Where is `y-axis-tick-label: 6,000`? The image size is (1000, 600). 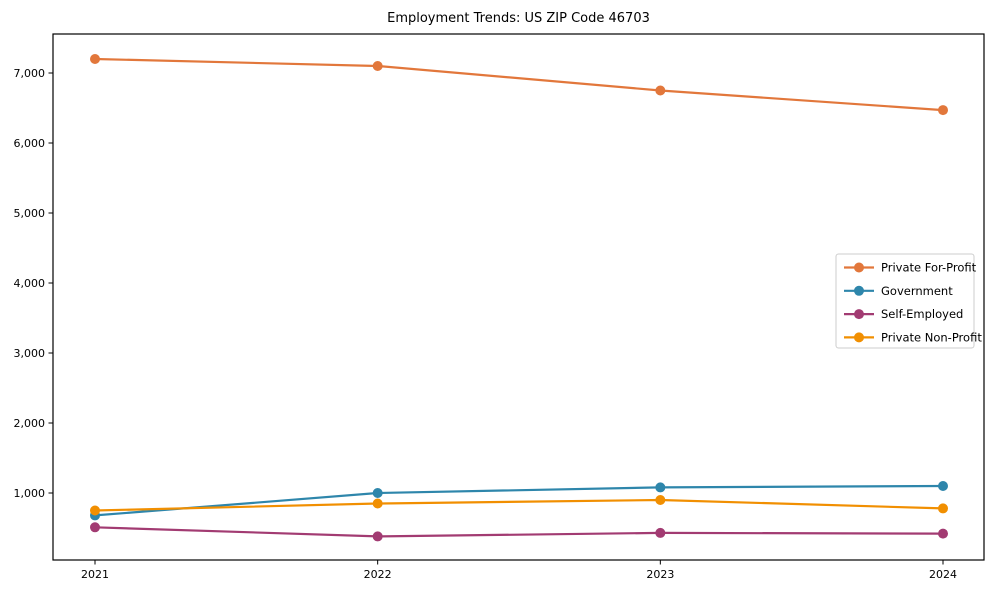
y-axis-tick-label: 6,000 is located at coordinates (30, 143).